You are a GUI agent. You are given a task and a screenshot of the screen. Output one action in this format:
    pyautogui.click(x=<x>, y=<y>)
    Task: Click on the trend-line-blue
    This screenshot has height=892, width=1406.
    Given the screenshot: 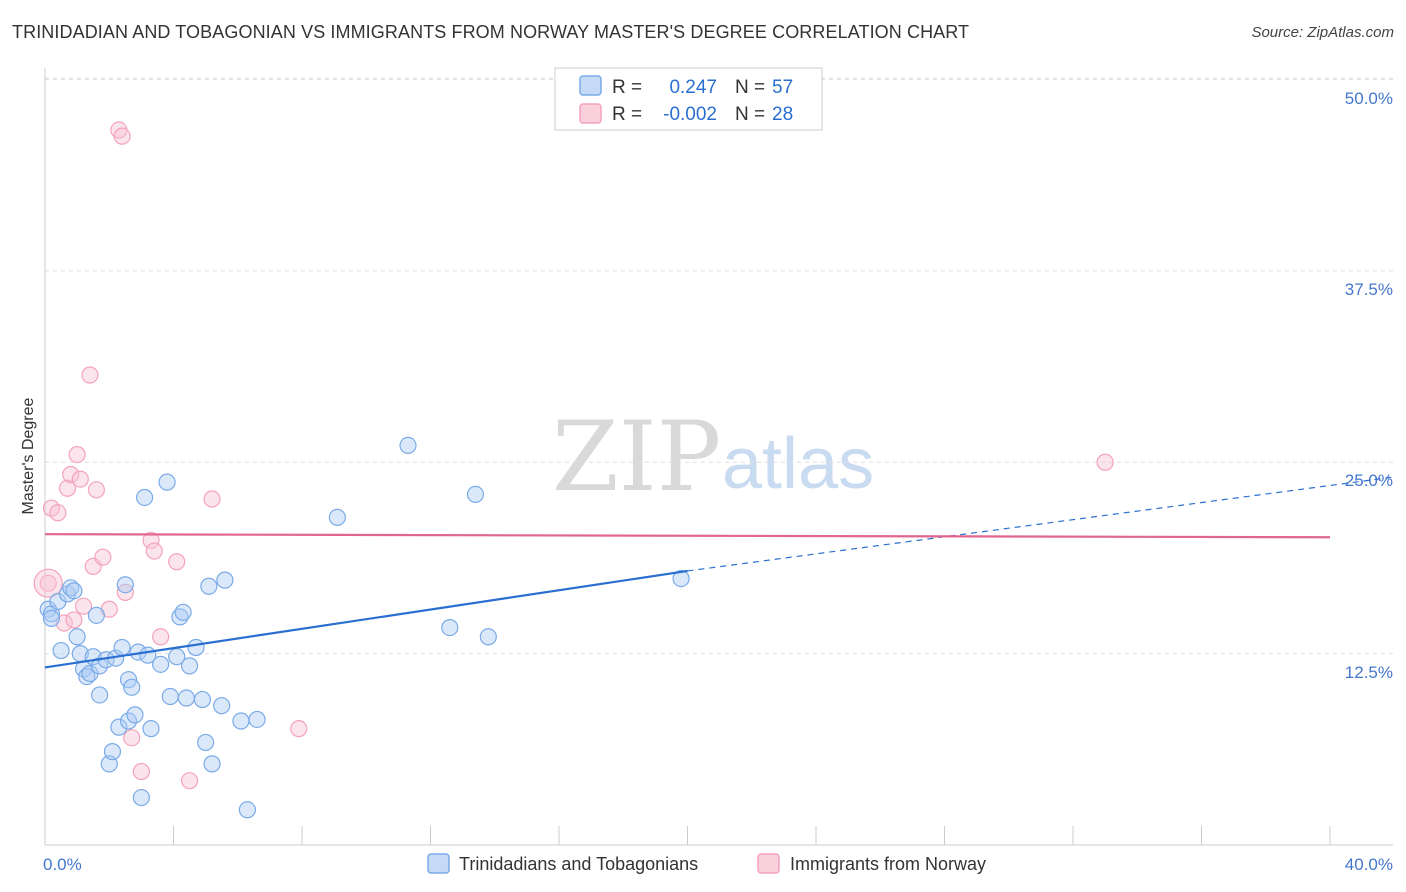 What is the action you would take?
    pyautogui.click(x=366, y=619)
    